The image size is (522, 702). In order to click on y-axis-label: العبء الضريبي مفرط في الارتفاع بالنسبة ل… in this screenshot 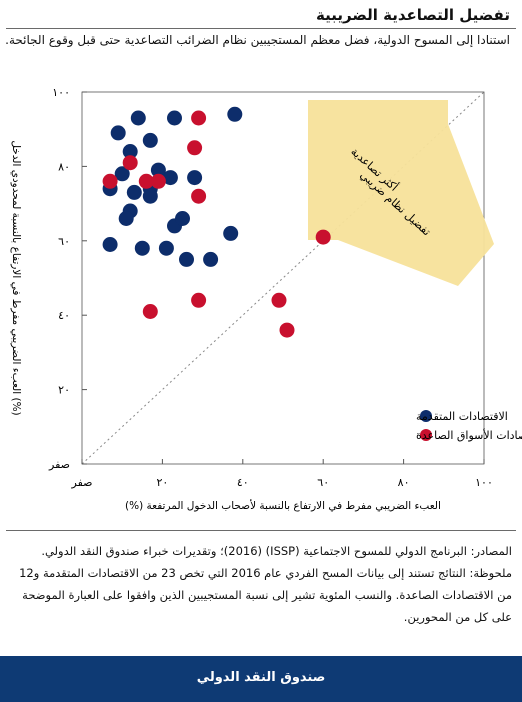, I will do `click(16, 277)`.